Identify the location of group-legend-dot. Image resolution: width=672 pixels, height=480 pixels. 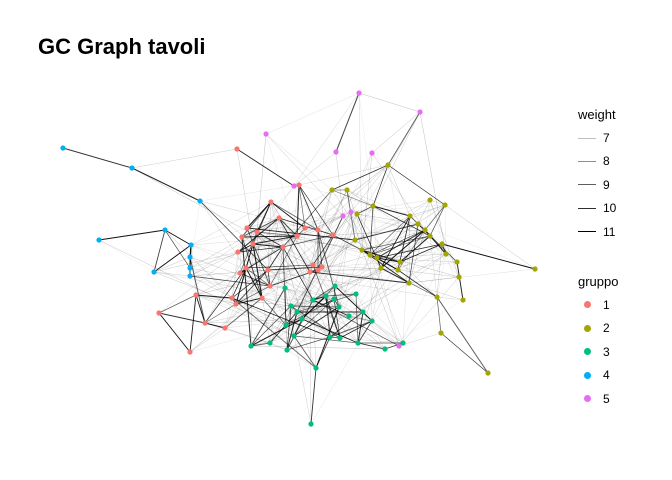
(587, 352).